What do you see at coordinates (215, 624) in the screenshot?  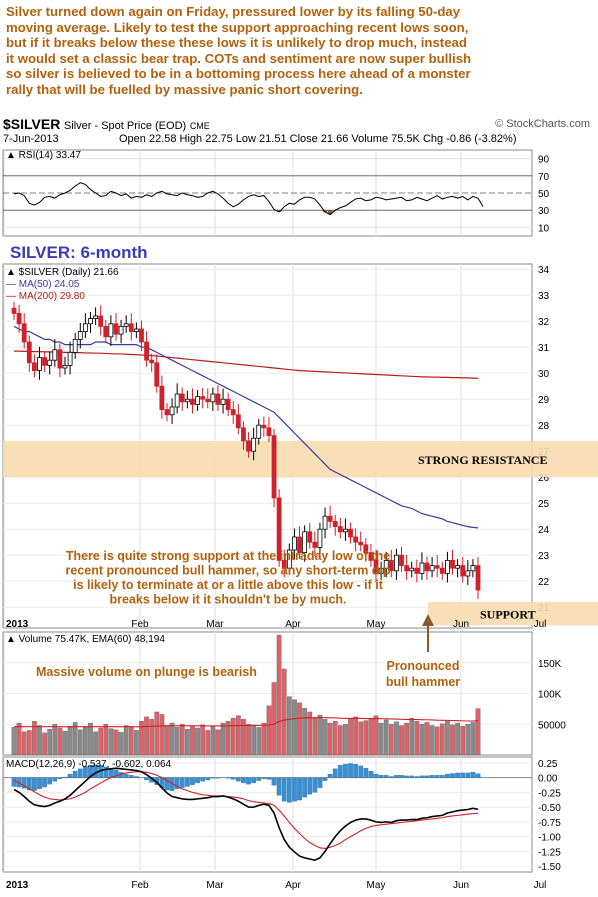 I see `month-label-top: Mar` at bounding box center [215, 624].